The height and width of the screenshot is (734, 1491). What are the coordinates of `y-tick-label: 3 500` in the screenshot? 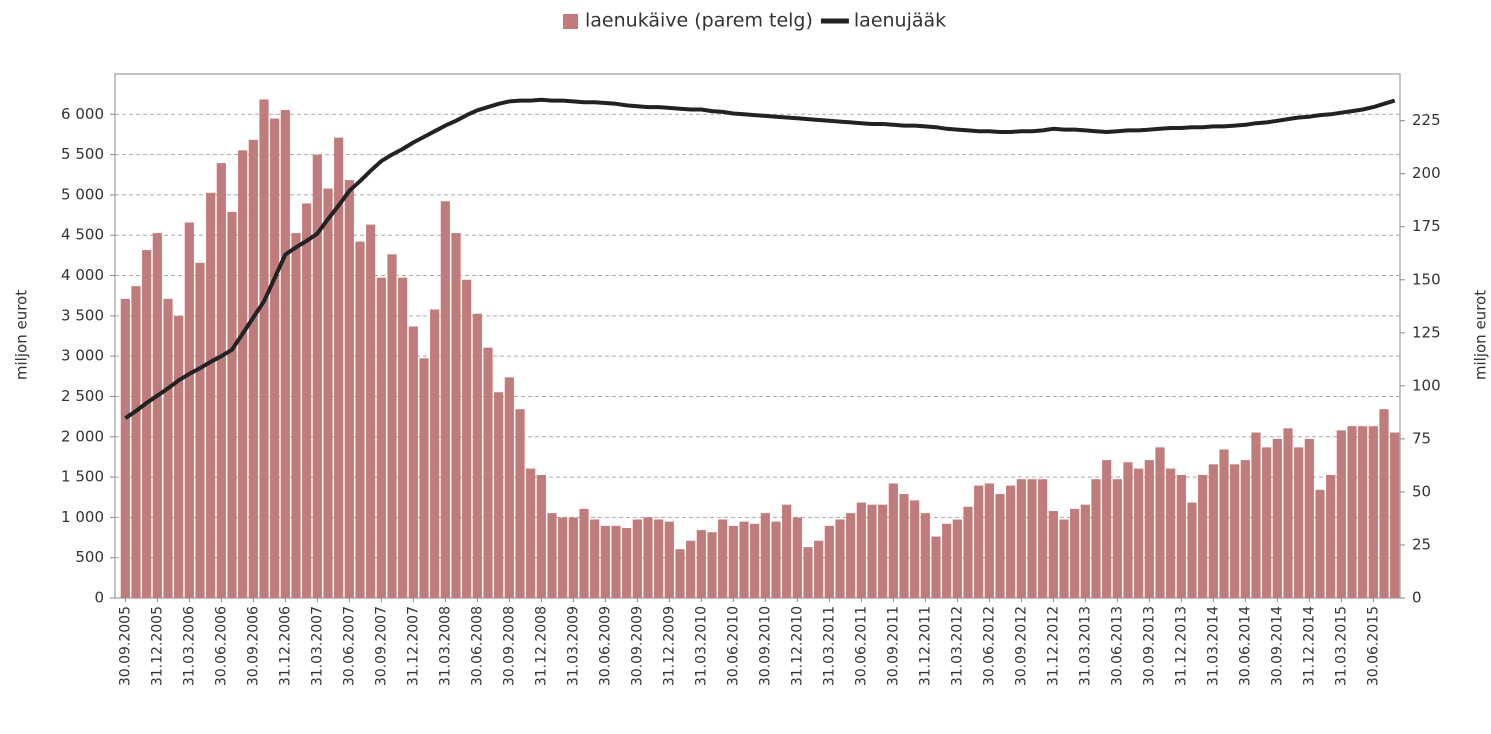 It's located at (82, 315).